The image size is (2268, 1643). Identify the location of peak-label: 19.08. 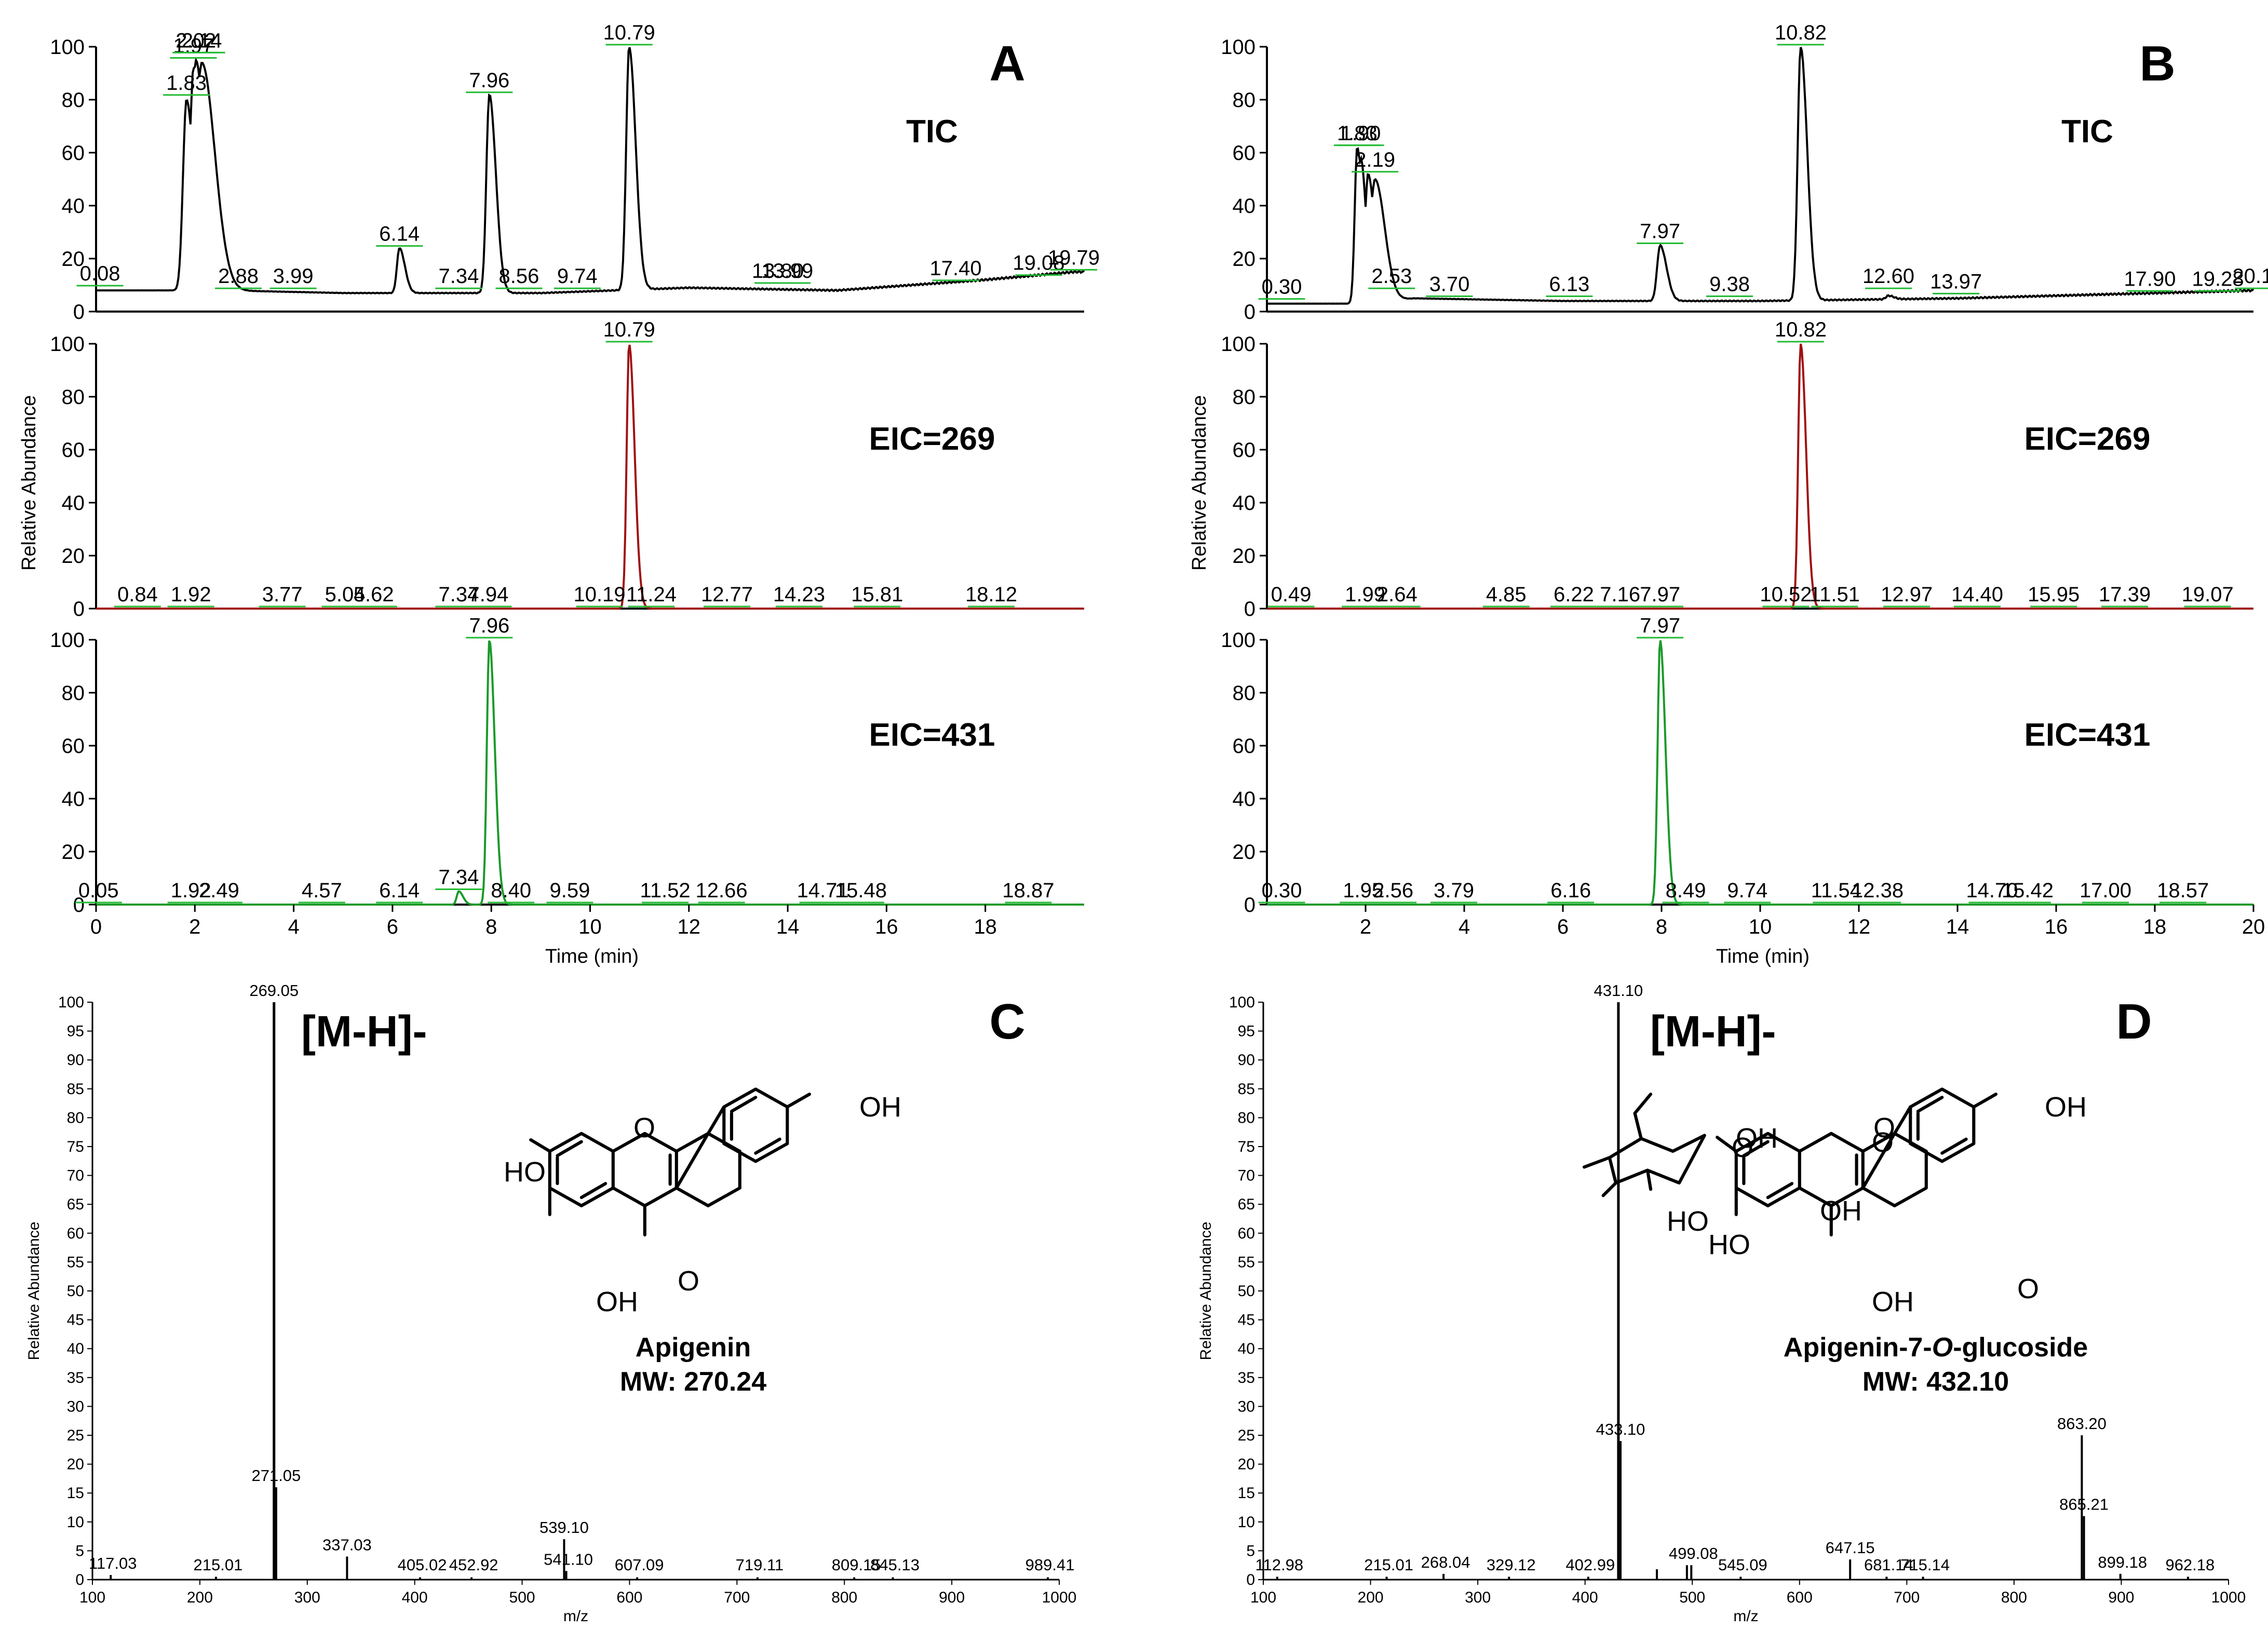
(1038, 263).